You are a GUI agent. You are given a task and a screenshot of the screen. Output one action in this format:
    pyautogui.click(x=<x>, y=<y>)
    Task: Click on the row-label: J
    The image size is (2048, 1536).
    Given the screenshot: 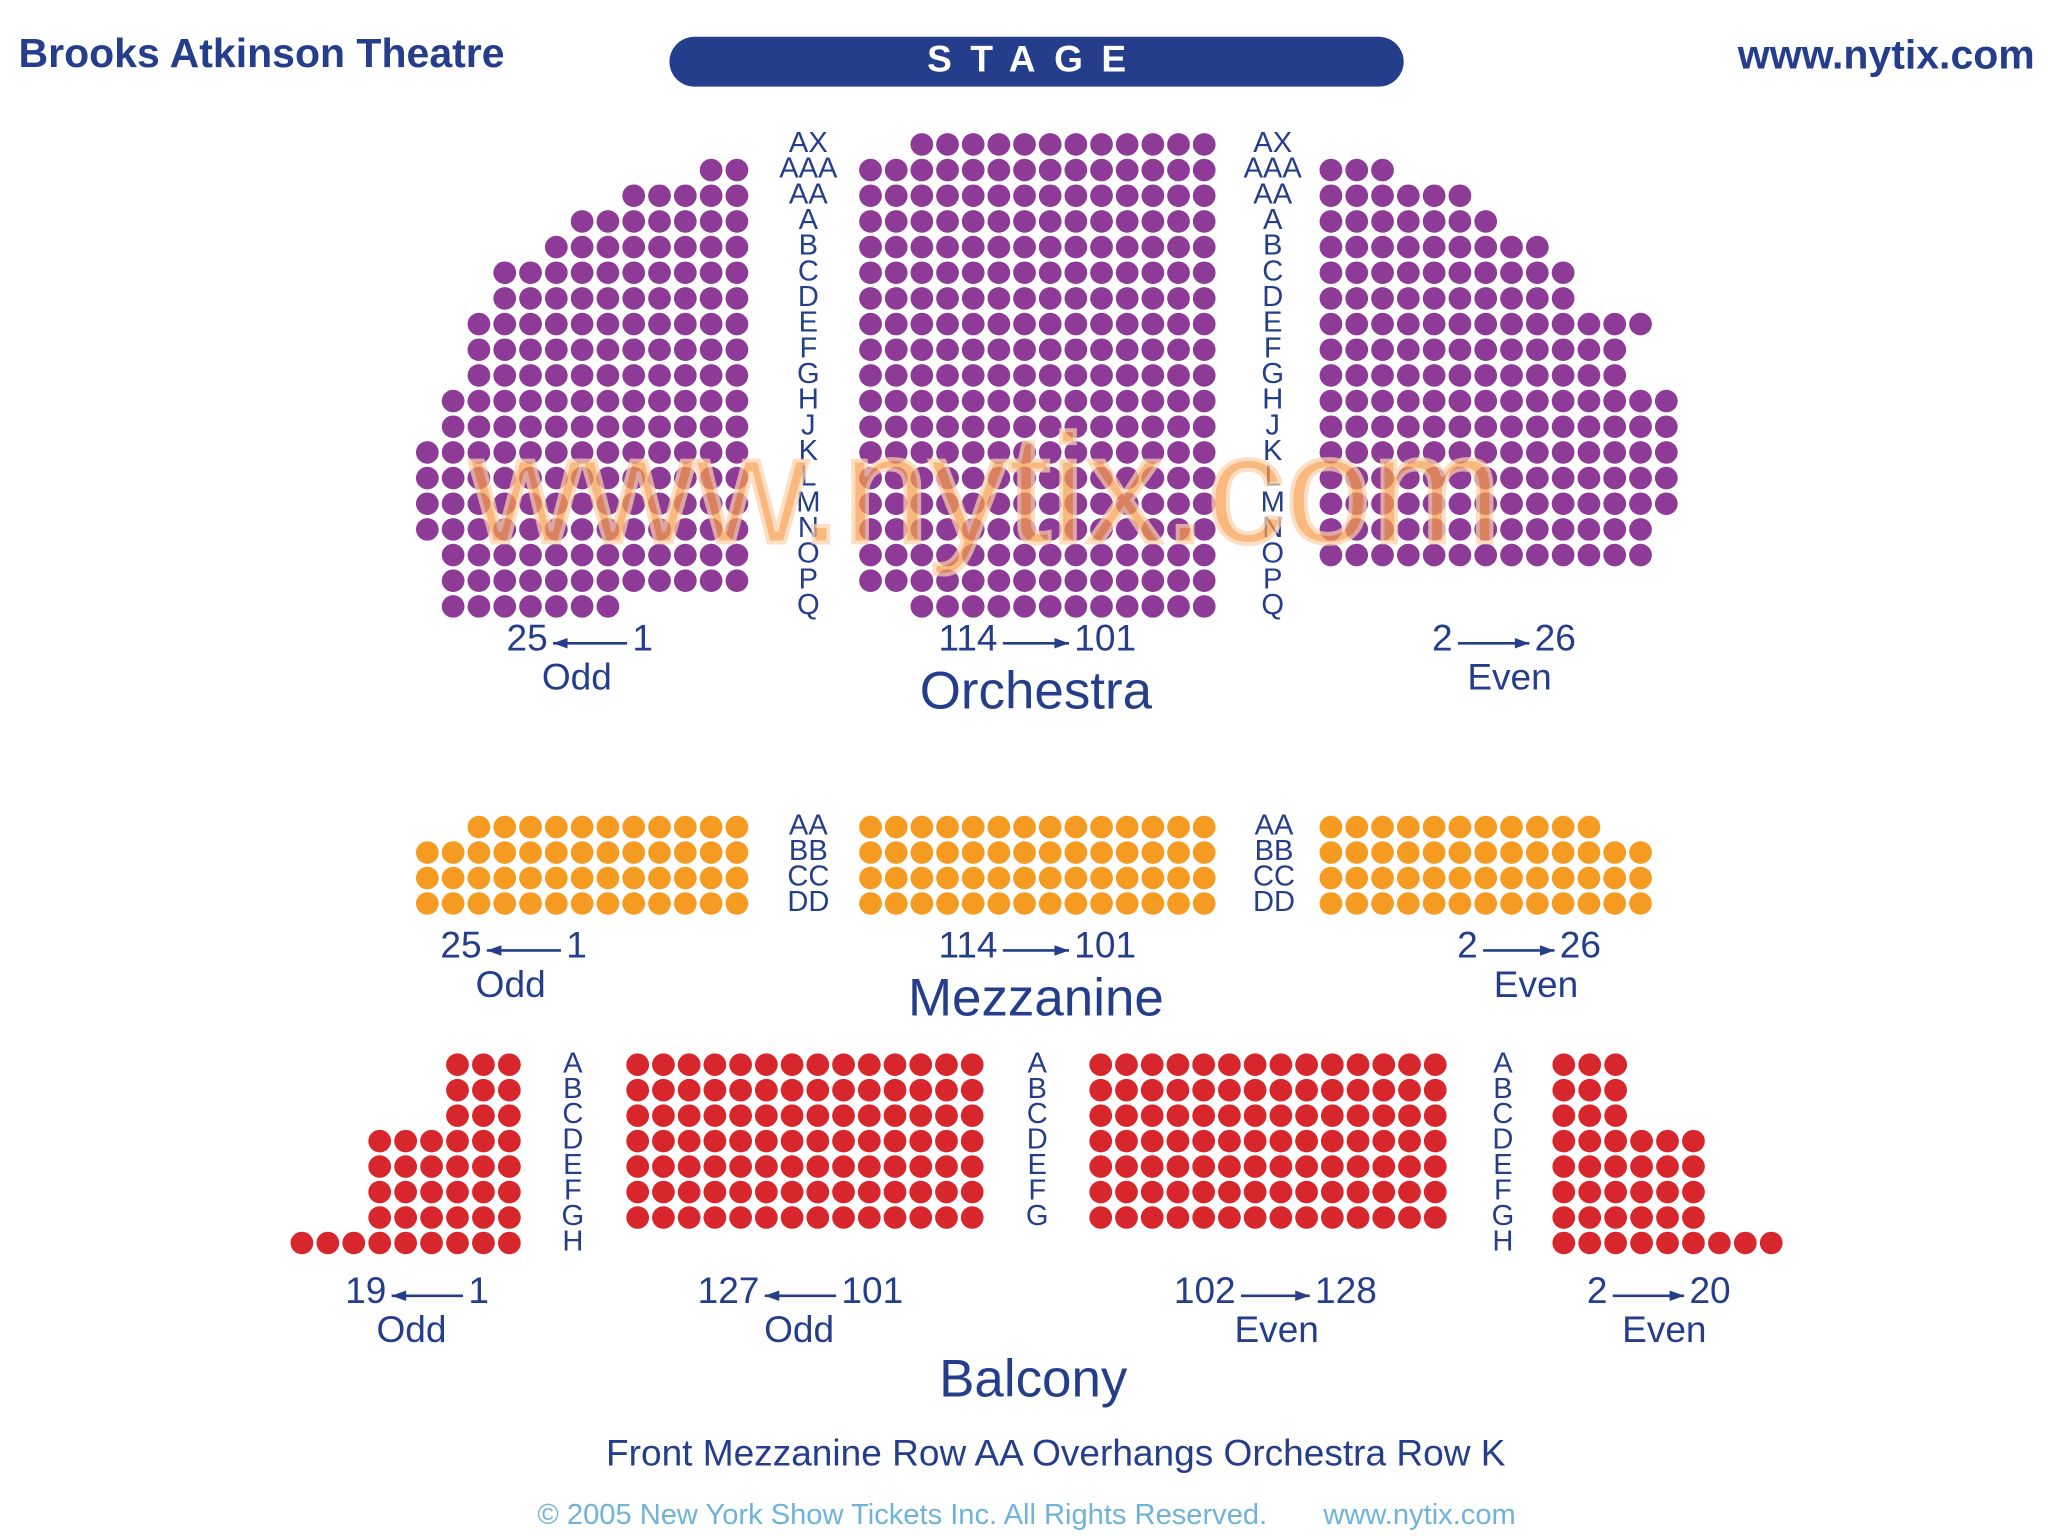 What is the action you would take?
    pyautogui.click(x=808, y=425)
    